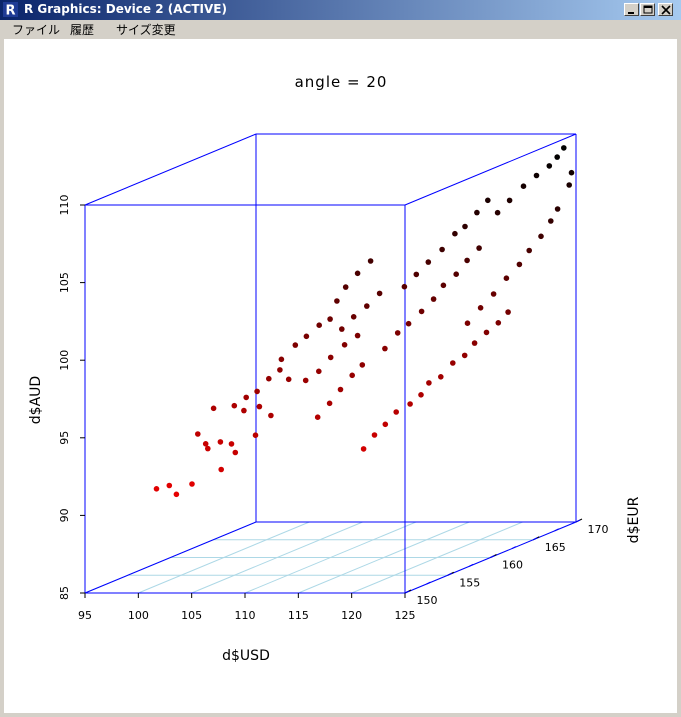 The width and height of the screenshot is (681, 717). What do you see at coordinates (64, 205) in the screenshot?
I see `y-tick-label: 110` at bounding box center [64, 205].